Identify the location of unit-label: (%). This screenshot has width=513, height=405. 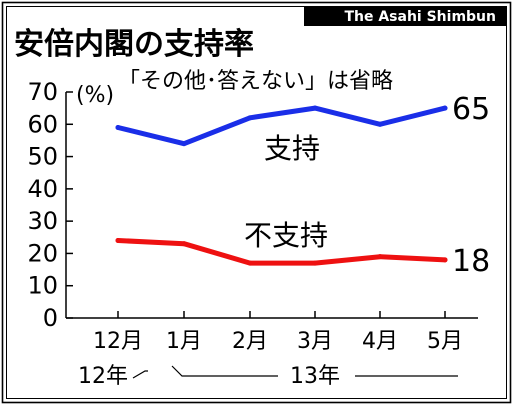
(95, 95).